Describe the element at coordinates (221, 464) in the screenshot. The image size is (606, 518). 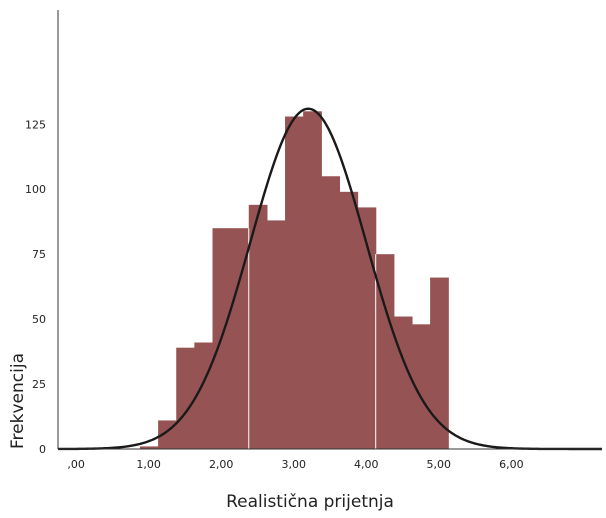
I see `x-tick-label-2: 2,00` at that location.